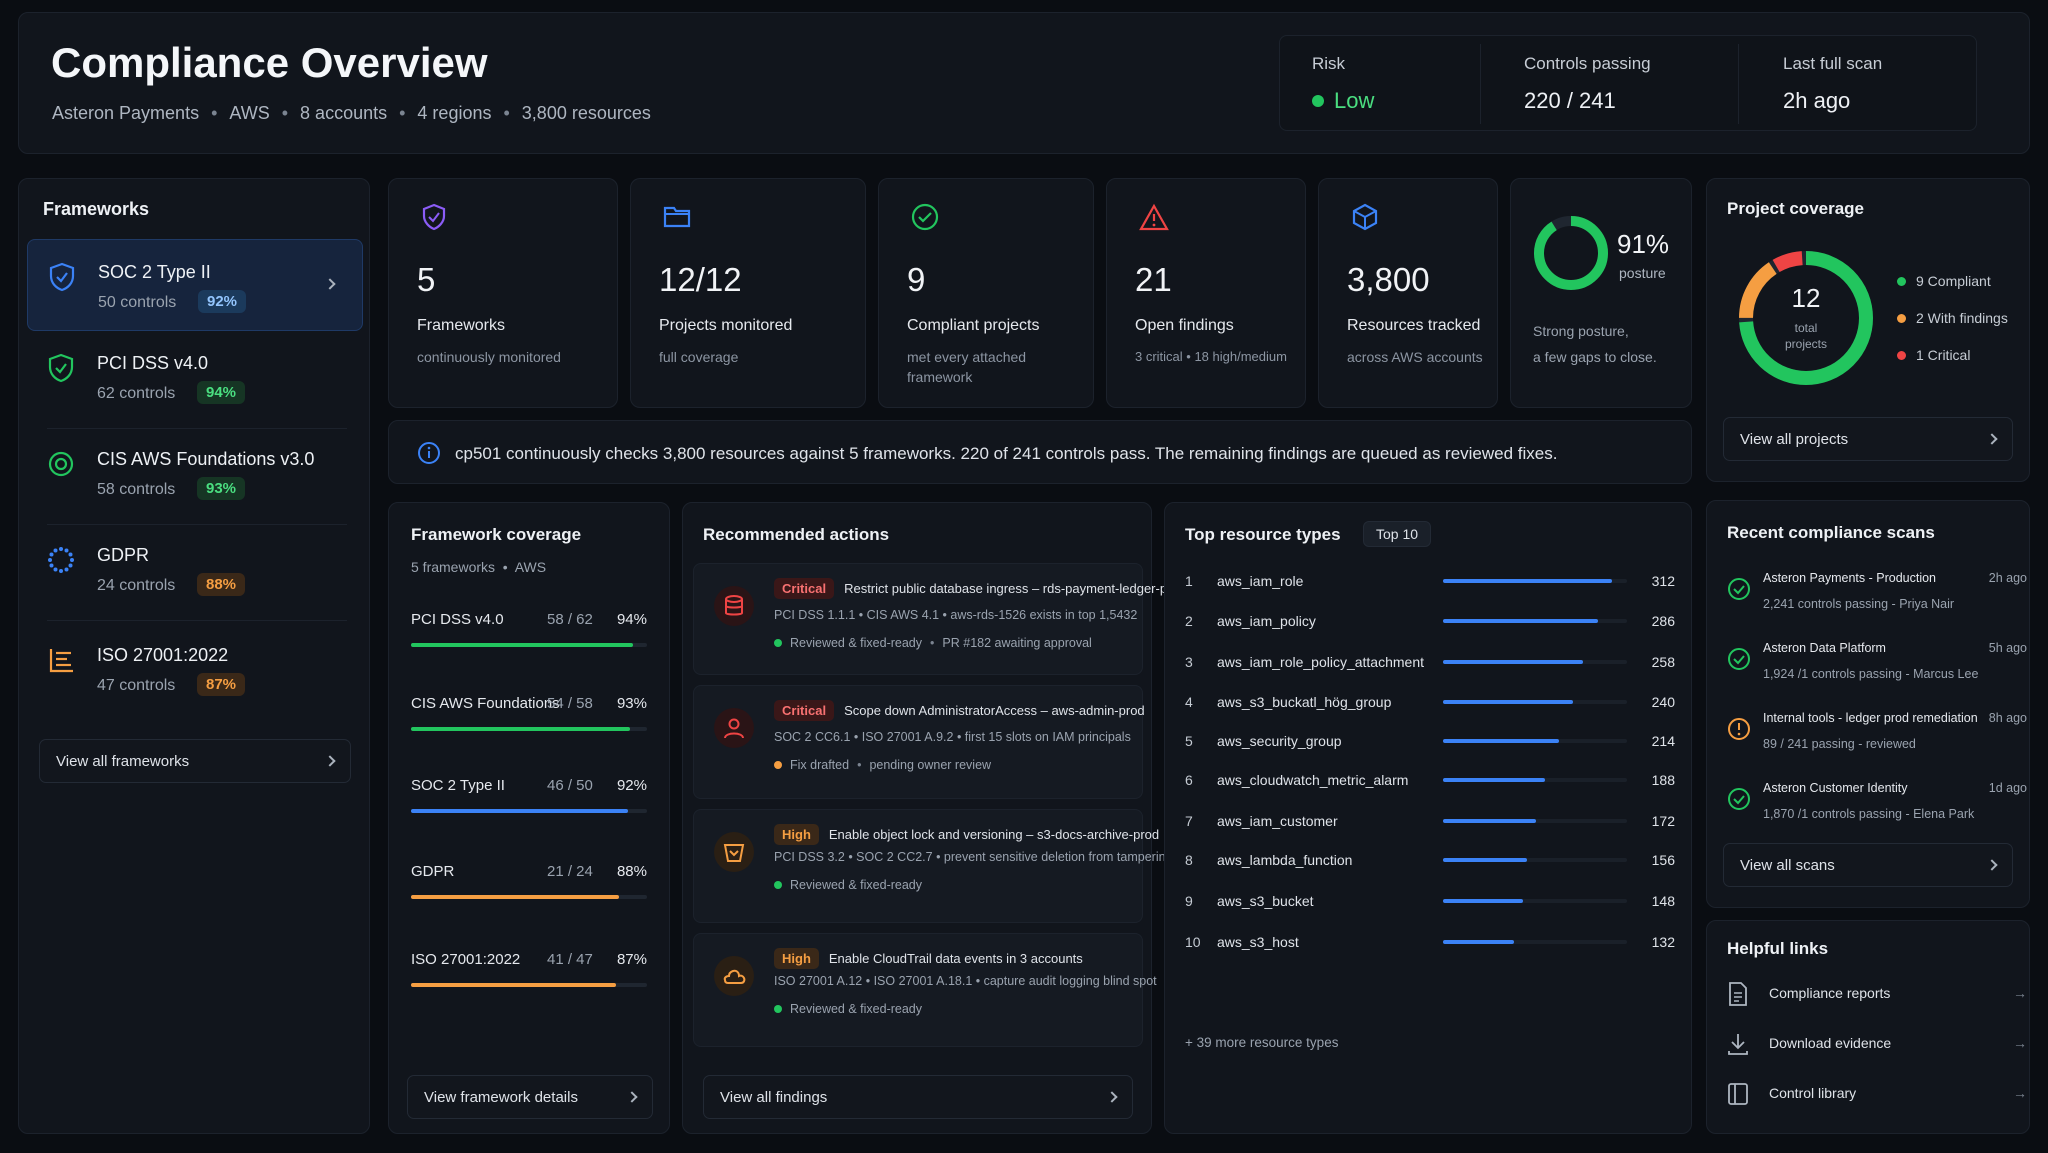 The image size is (2048, 1153). What do you see at coordinates (1430, 943) in the screenshot?
I see `resource-row: 10 aws_s3_host 132` at bounding box center [1430, 943].